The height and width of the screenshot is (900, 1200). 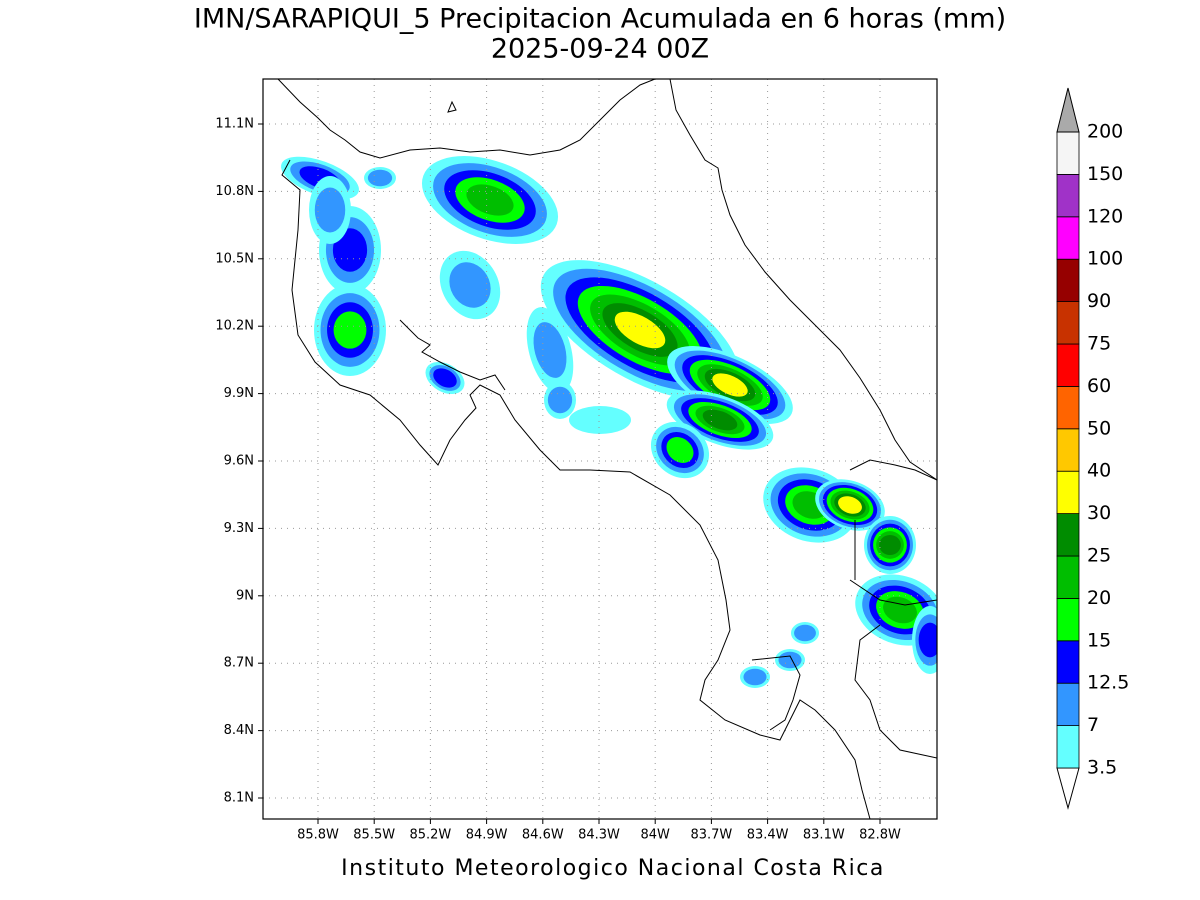 I want to click on colorbar-label: 40, so click(x=1099, y=471).